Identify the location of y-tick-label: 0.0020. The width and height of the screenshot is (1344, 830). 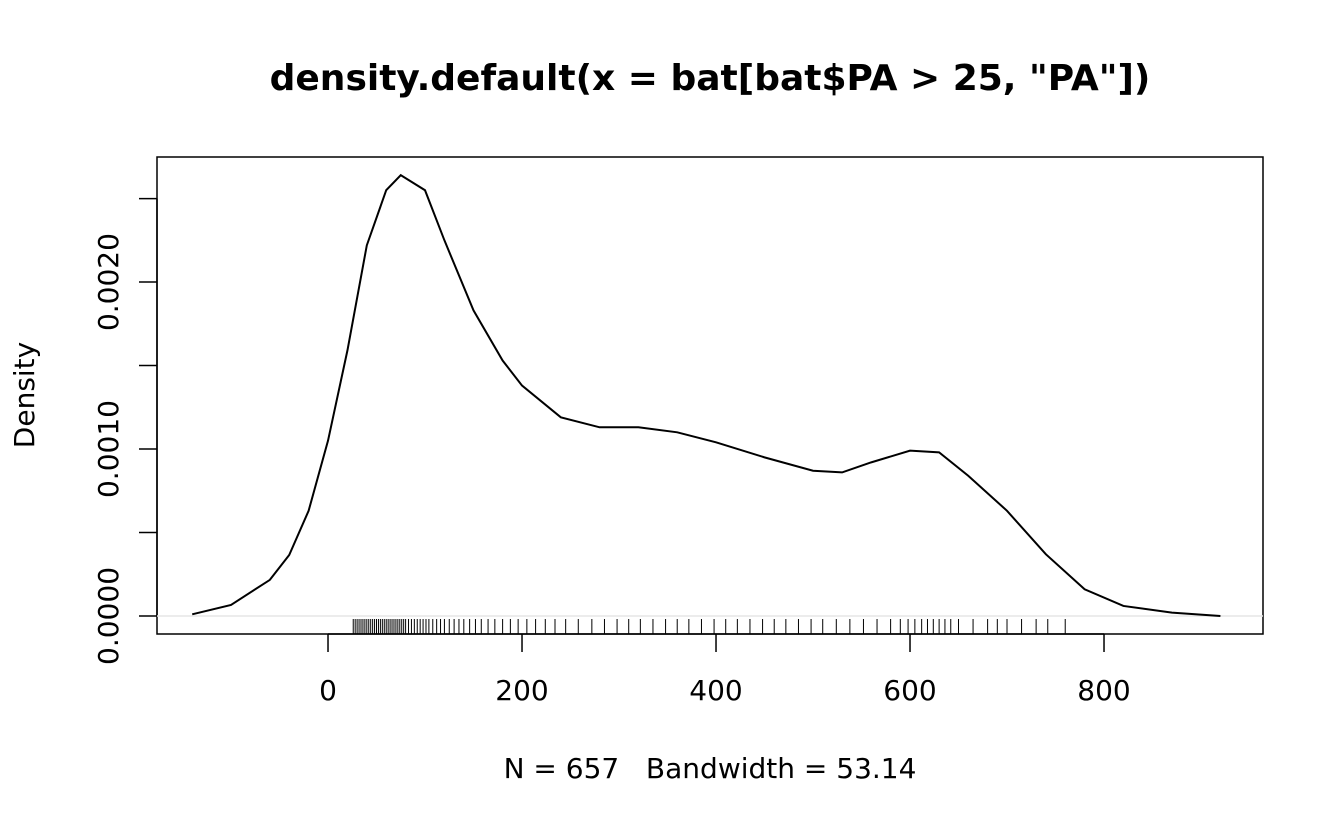
(108, 282).